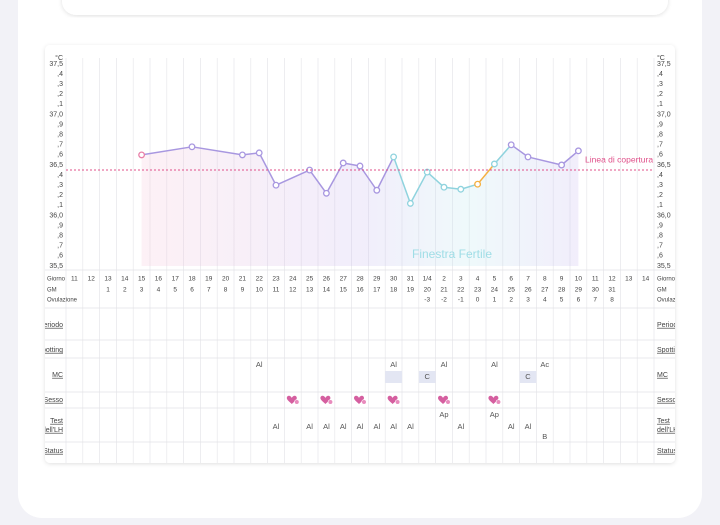  What do you see at coordinates (596, 290) in the screenshot?
I see `day-label: 30` at bounding box center [596, 290].